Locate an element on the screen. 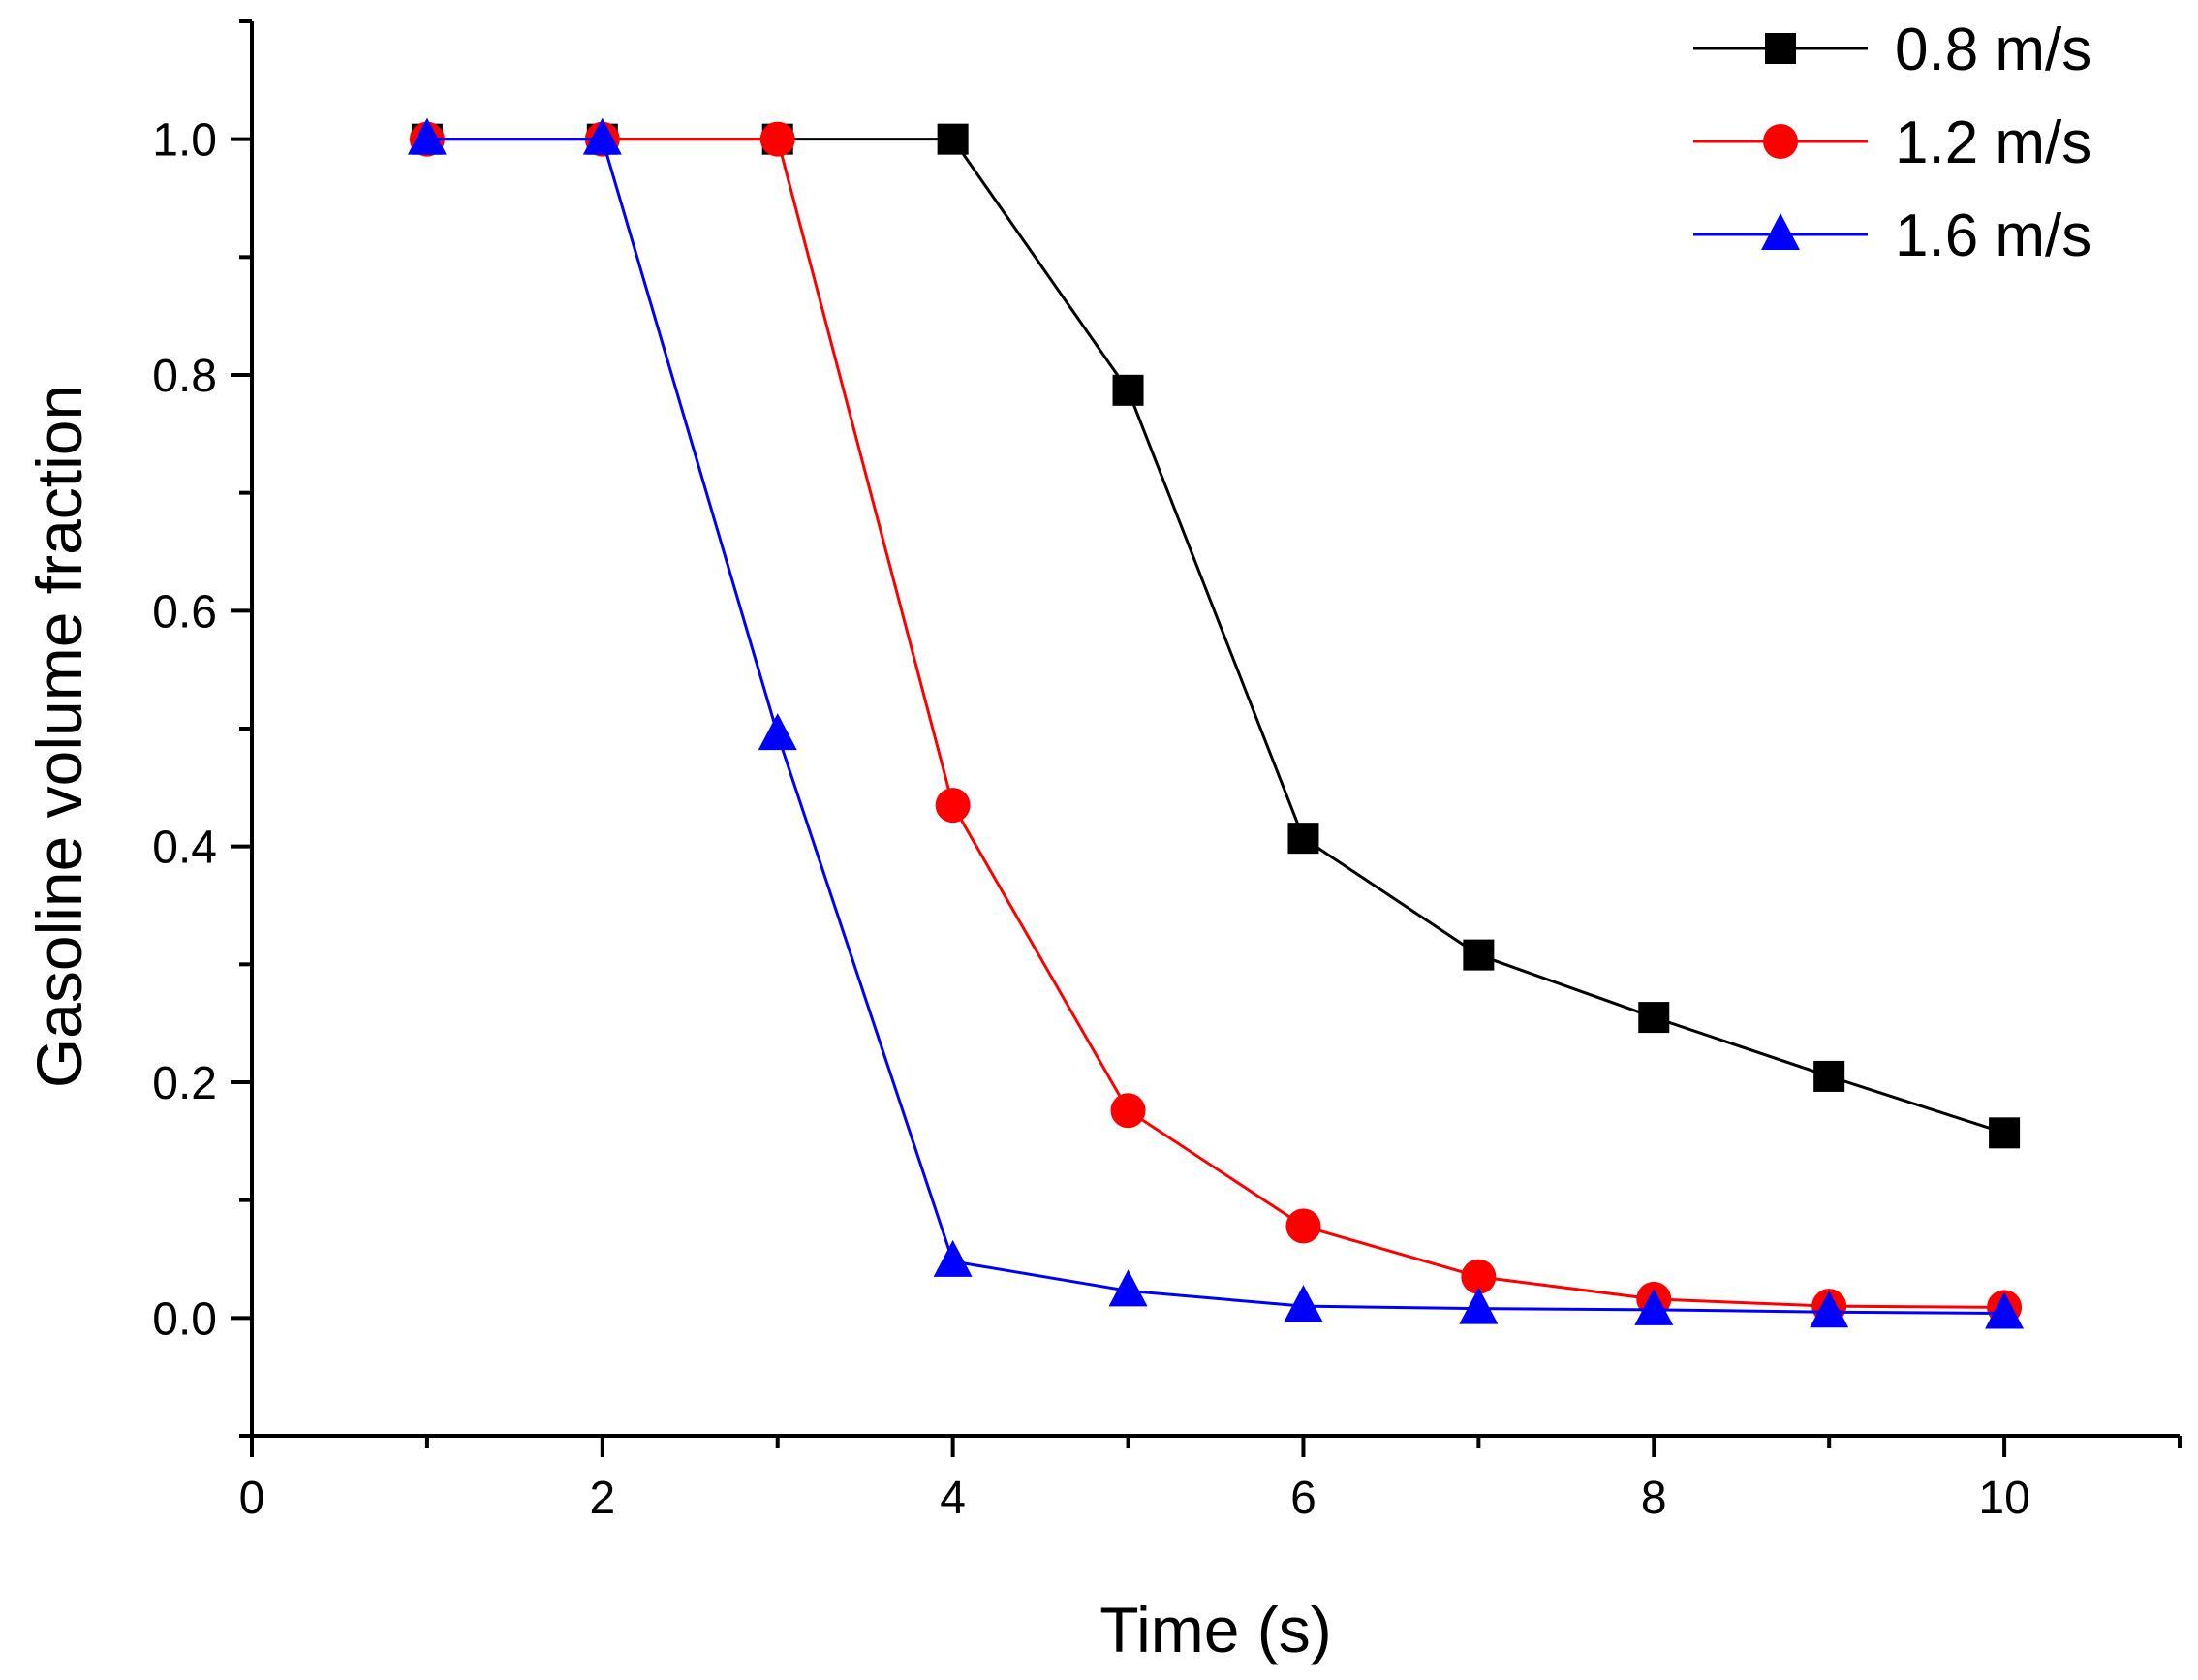 The height and width of the screenshot is (1680, 2198). x-tick-label: 10 is located at coordinates (2003, 1498).